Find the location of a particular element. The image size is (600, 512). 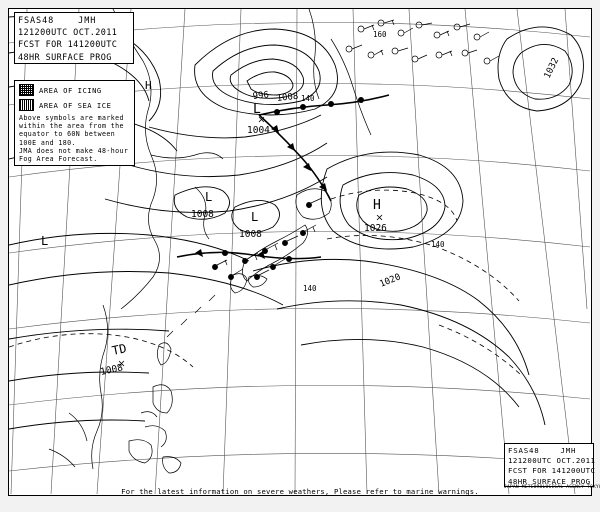

pressure-center-symbol: TD is located at coordinates (119, 349).